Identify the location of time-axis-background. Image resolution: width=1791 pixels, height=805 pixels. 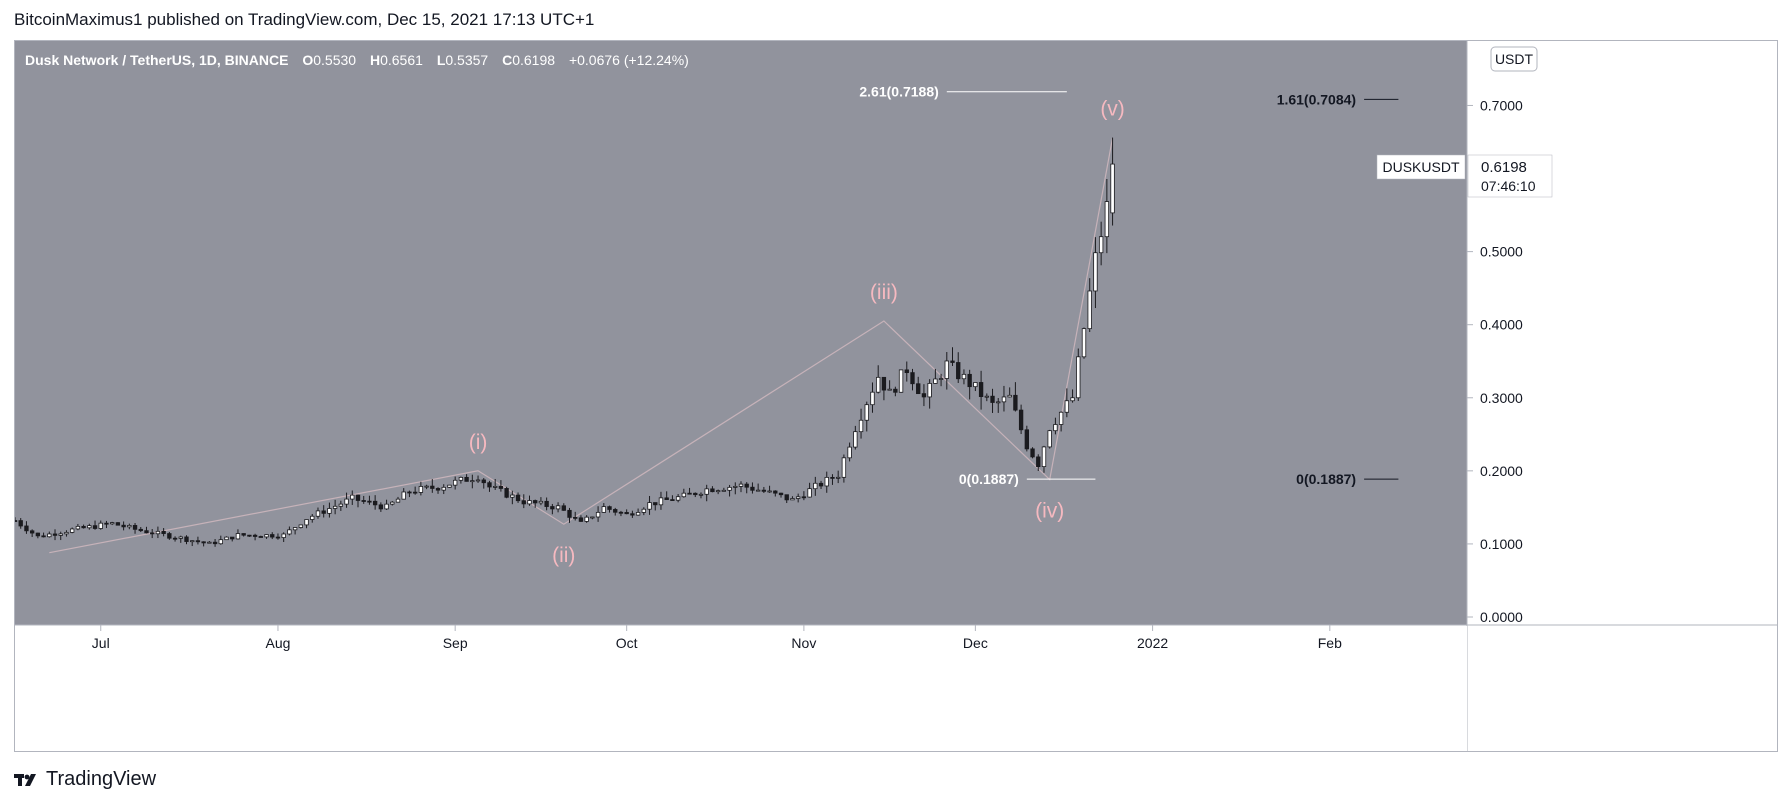
(741, 688).